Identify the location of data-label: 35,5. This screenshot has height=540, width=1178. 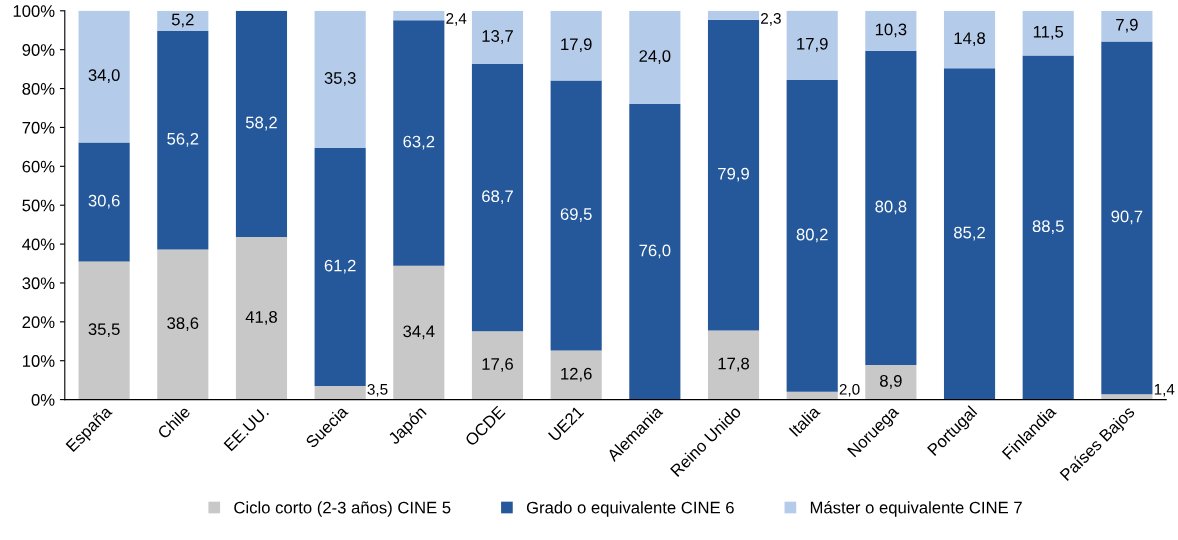
(104, 330).